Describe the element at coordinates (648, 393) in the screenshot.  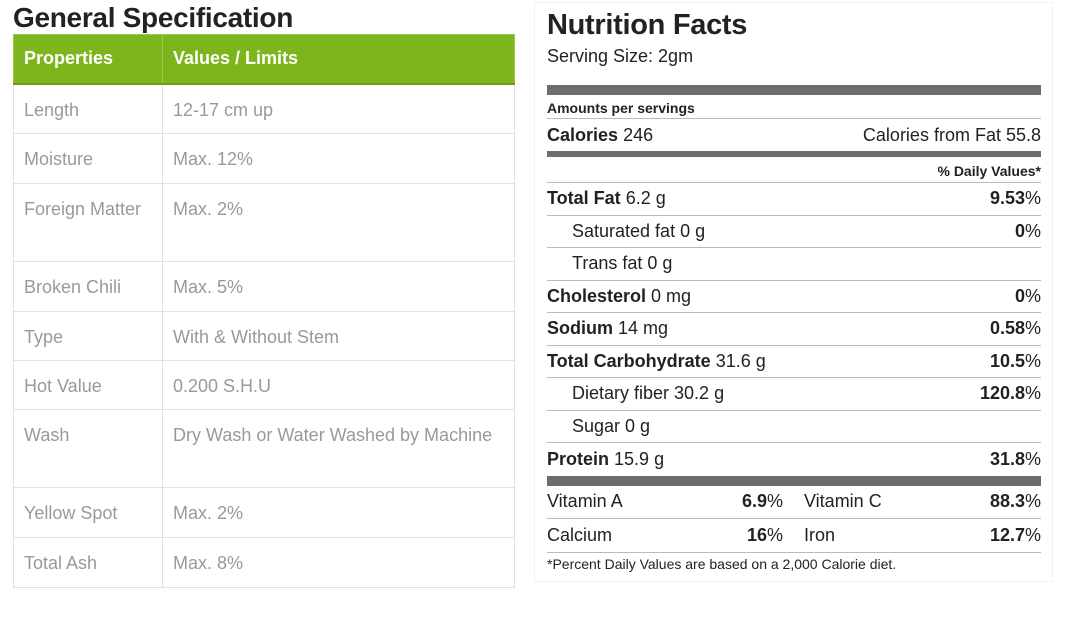
I see `nutrient-label: Dietary fiber 30.2 g` at that location.